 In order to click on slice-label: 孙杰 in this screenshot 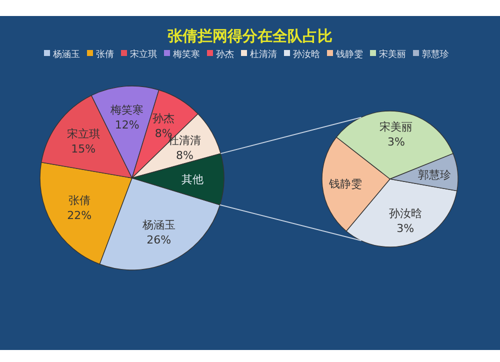, I will do `click(163, 119)`.